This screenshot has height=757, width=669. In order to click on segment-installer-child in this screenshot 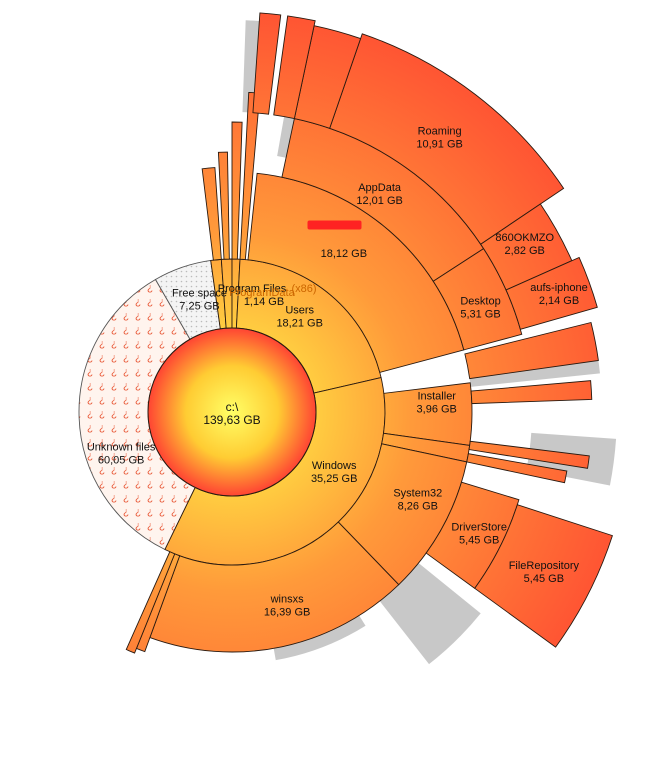, I will do `click(531, 392)`.